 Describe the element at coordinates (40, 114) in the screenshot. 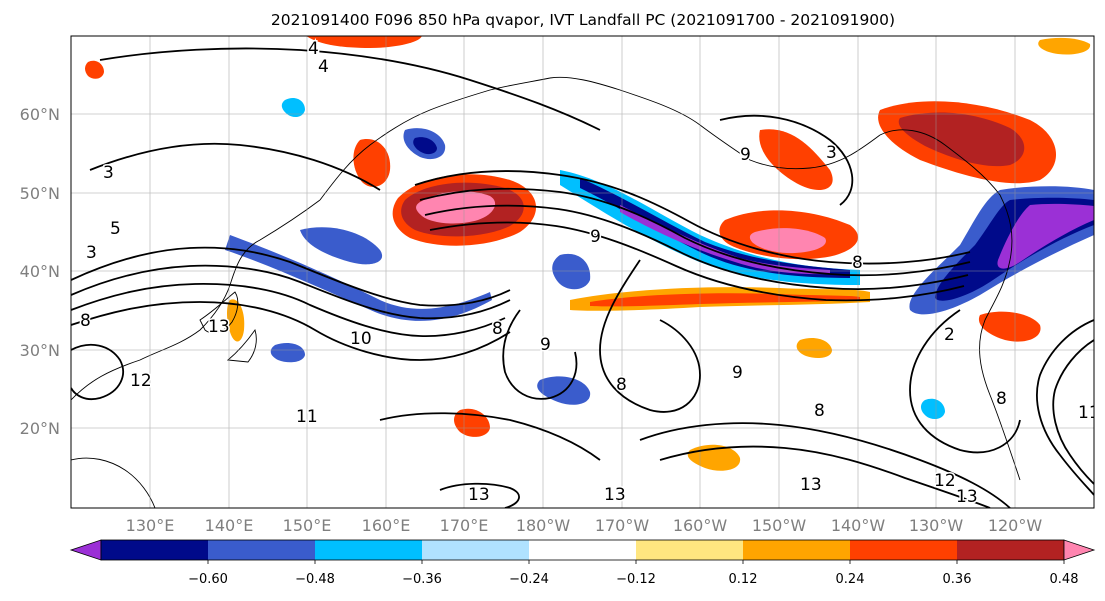

I see `lat-tick-label: 60°N` at that location.